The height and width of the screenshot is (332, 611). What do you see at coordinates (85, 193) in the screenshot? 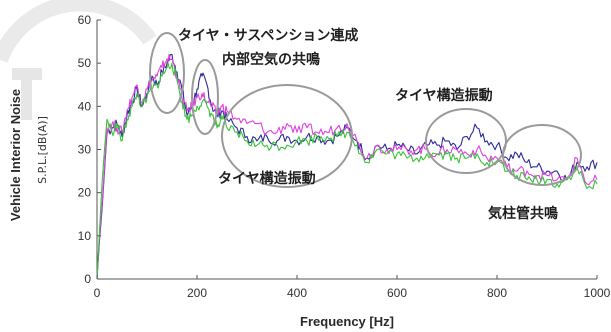
I see `y-tick-label: 20` at bounding box center [85, 193].